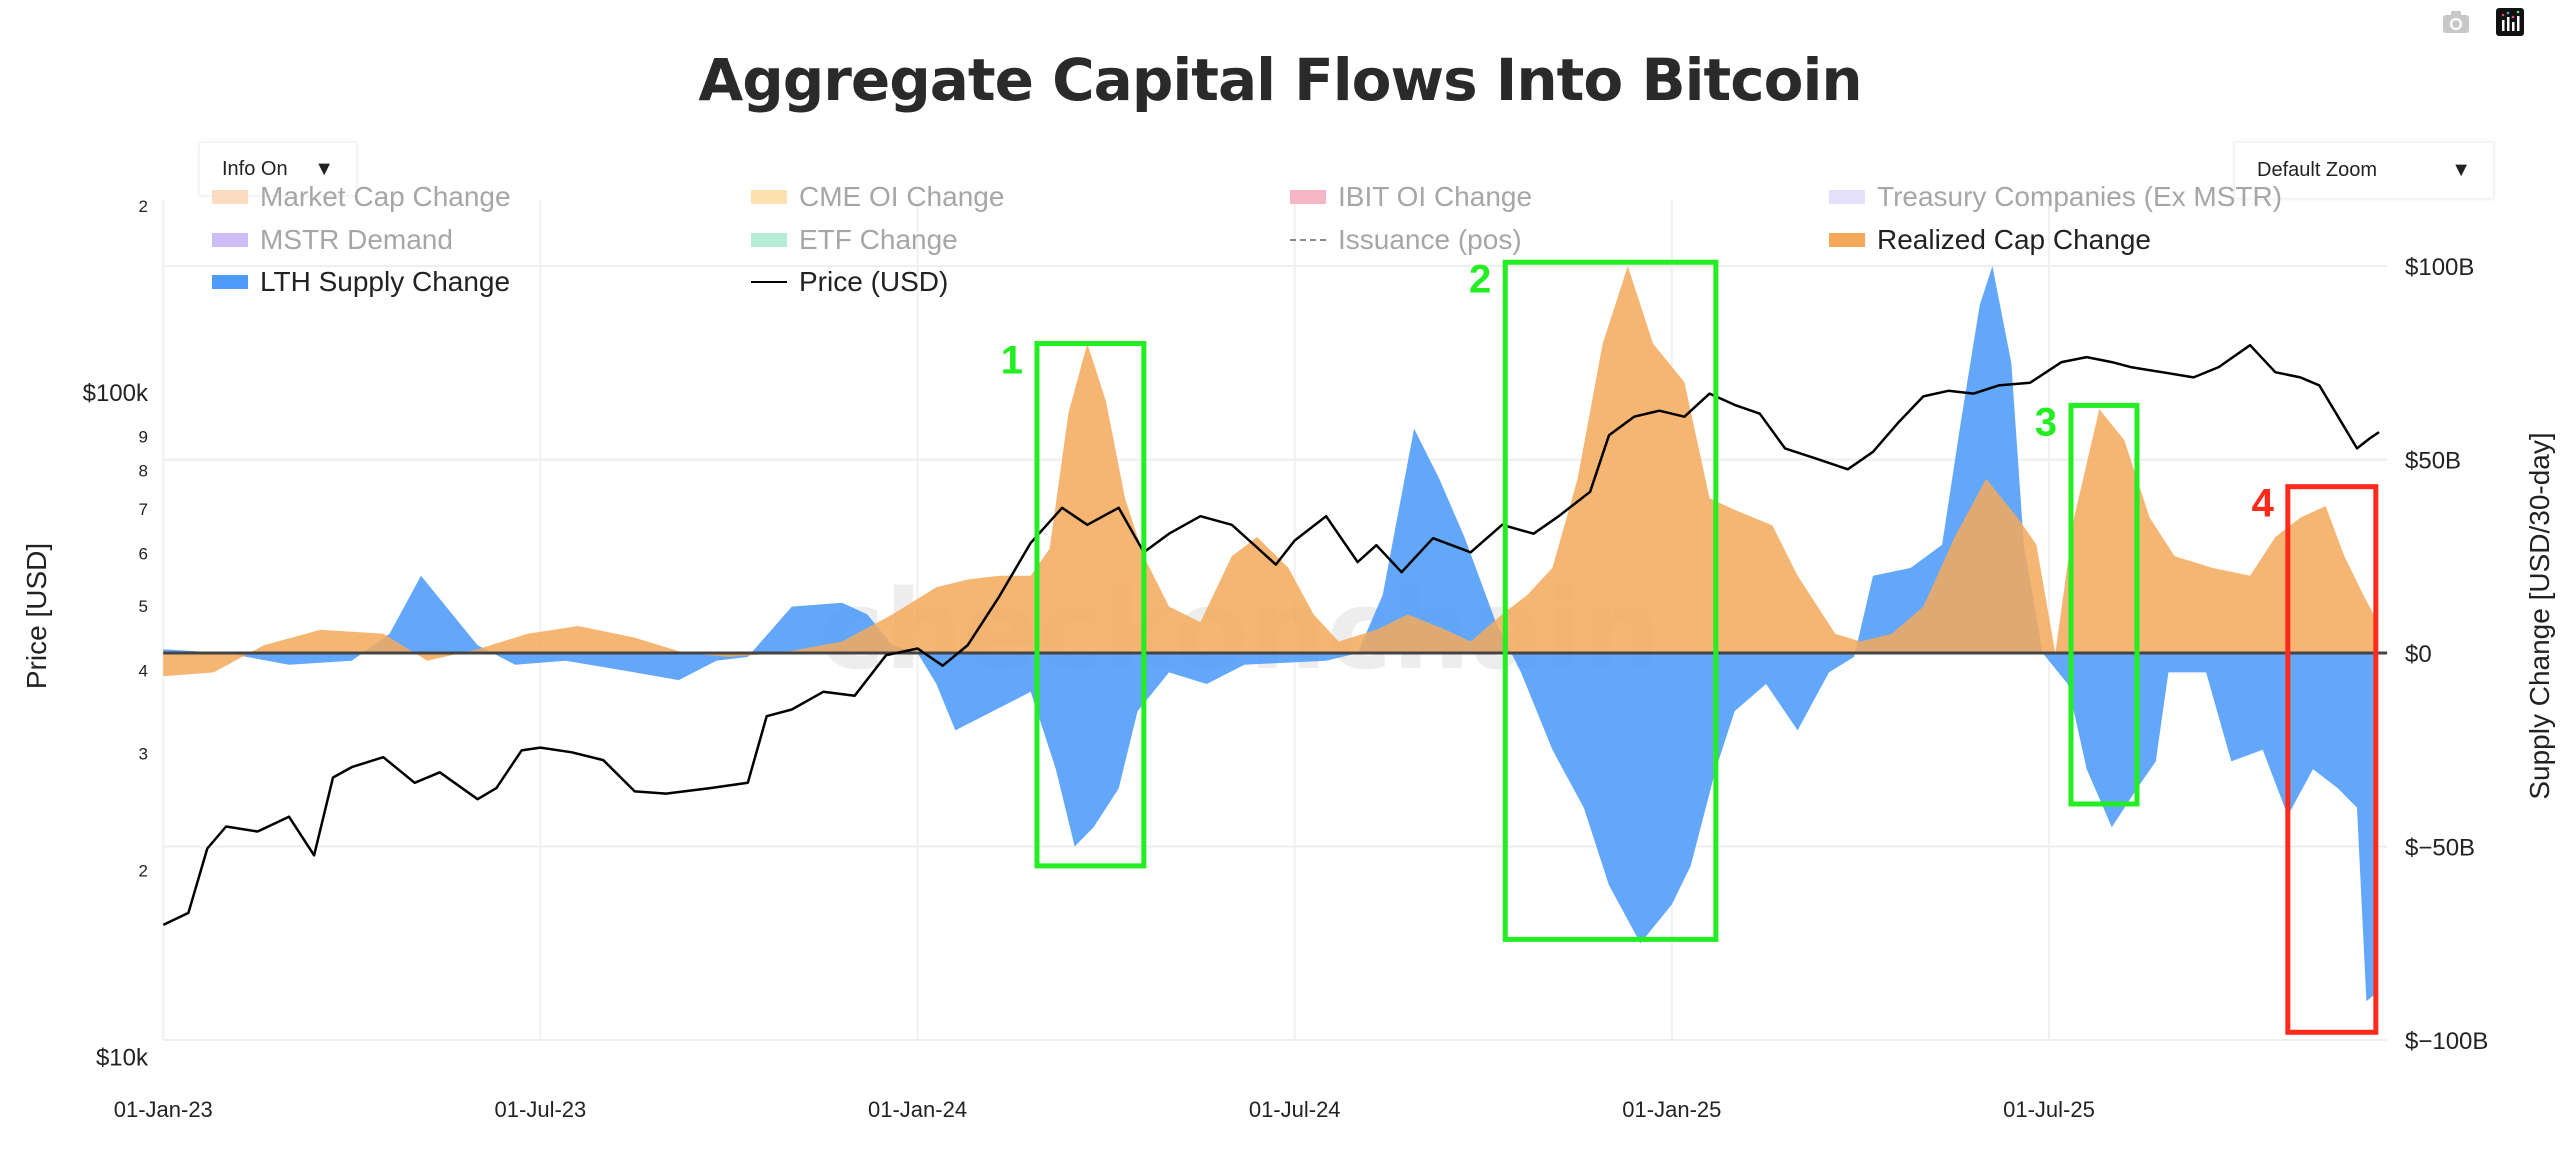 Image resolution: width=2560 pixels, height=1156 pixels. What do you see at coordinates (2433, 461) in the screenshot?
I see `right-y-tick-label: $50B` at bounding box center [2433, 461].